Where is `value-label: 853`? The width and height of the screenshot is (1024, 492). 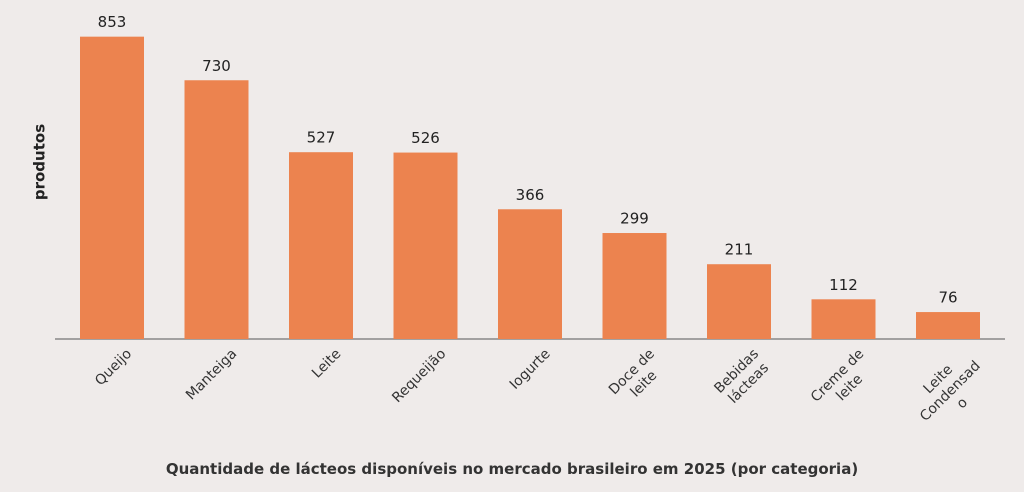
value-label: 853 is located at coordinates (112, 22).